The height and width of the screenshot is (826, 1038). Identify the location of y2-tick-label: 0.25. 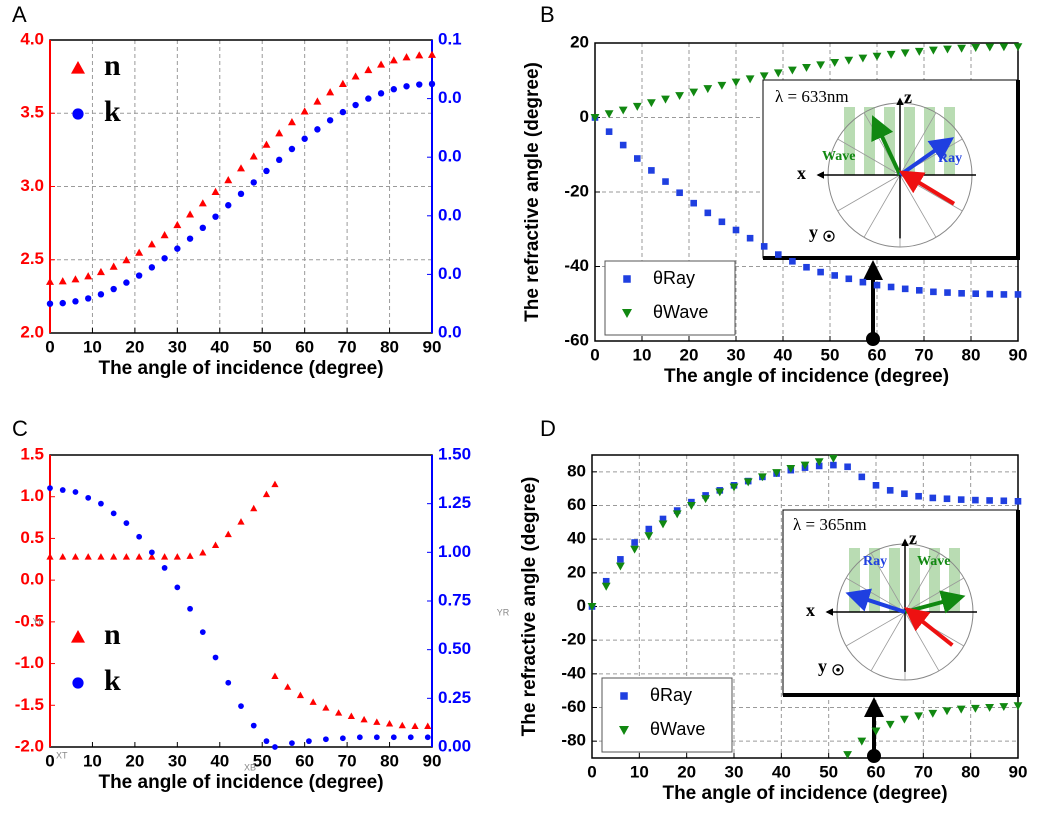
(454, 697).